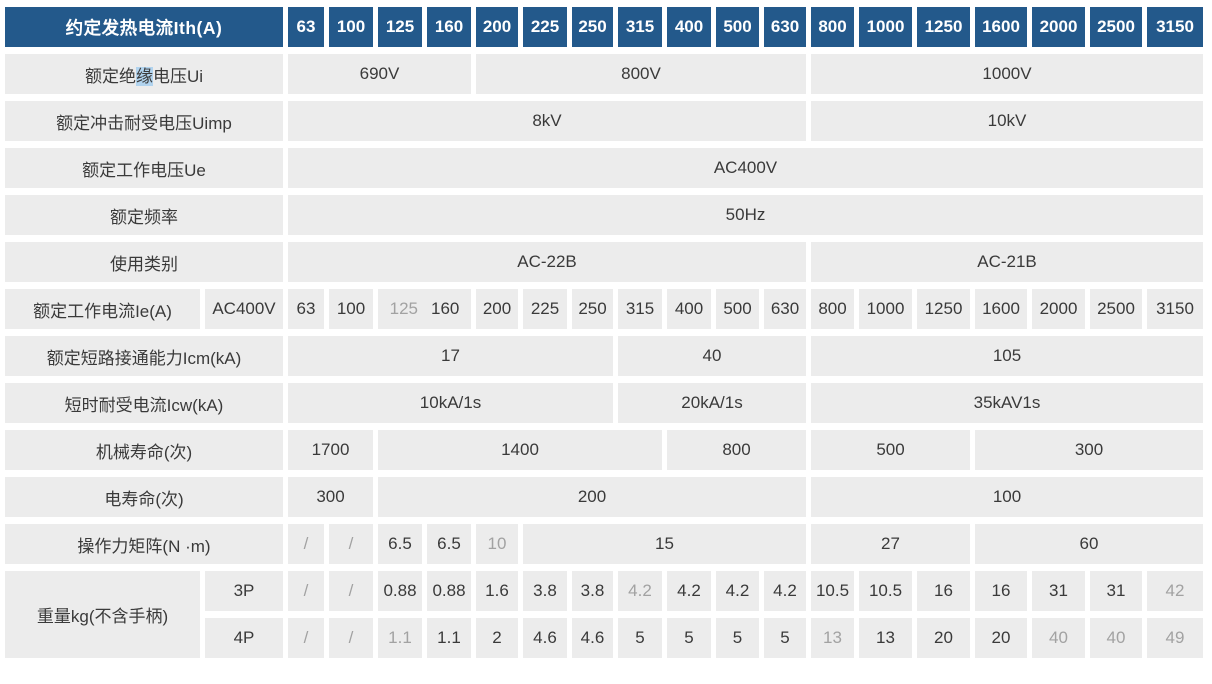  I want to click on row-short-time-withstand-current-icw: 短时耐受电流Icw(kA) 10kA/1s 20kA/1s 35kAV1s, so click(604, 403).